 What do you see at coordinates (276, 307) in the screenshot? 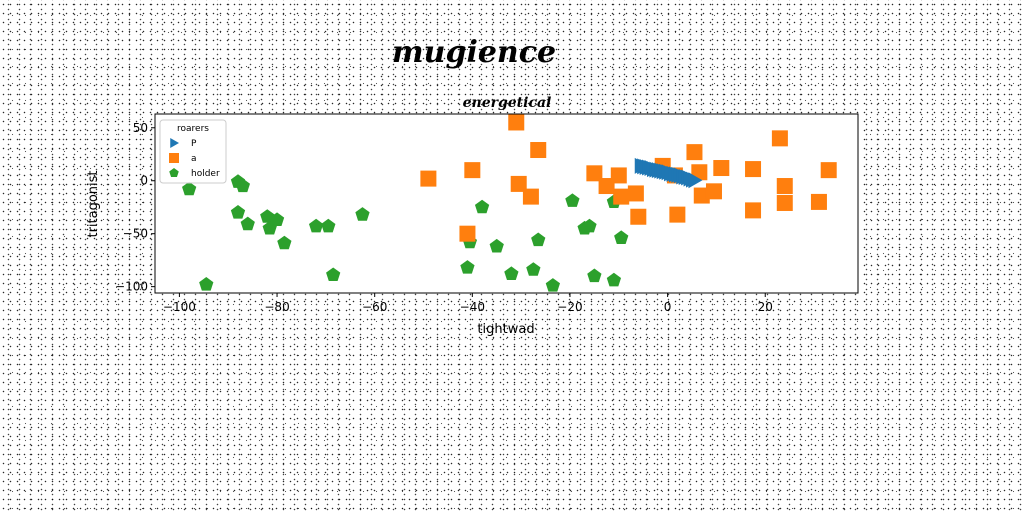
I see `x-tick-label: −80` at bounding box center [276, 307].